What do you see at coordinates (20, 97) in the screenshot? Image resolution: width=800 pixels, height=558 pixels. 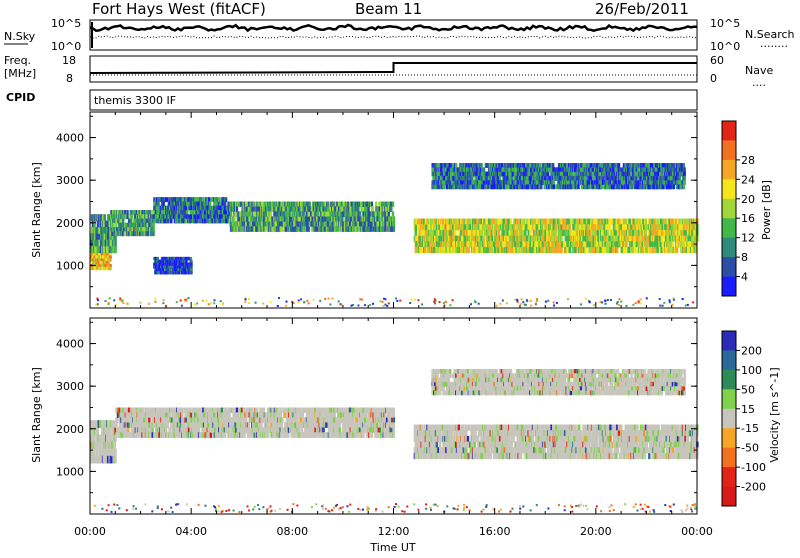 I see `cpid-label: CPID` at bounding box center [20, 97].